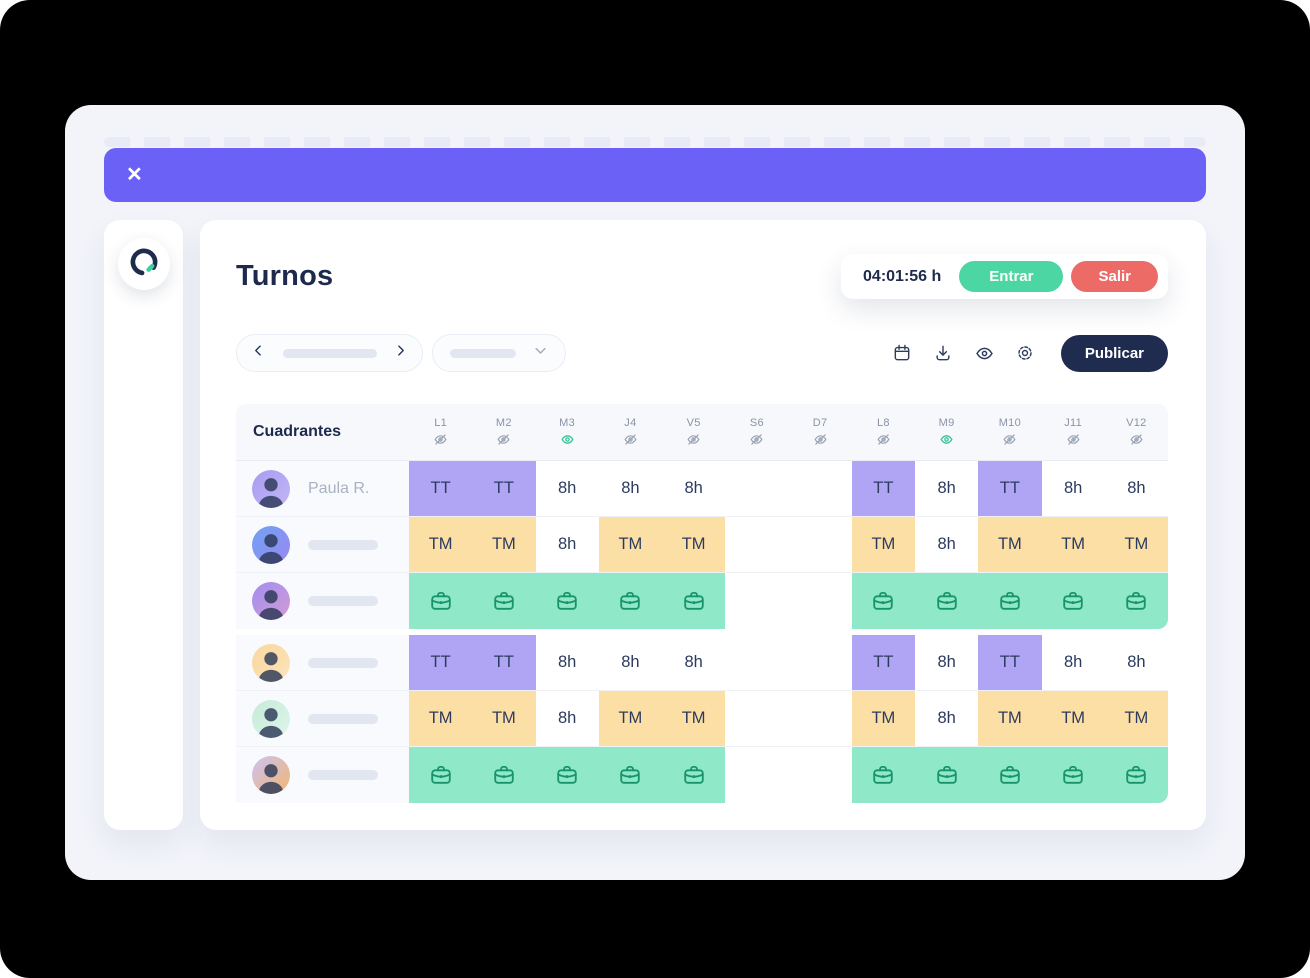 This screenshot has width=1310, height=978. I want to click on publish-button: Publicar, so click(1114, 353).